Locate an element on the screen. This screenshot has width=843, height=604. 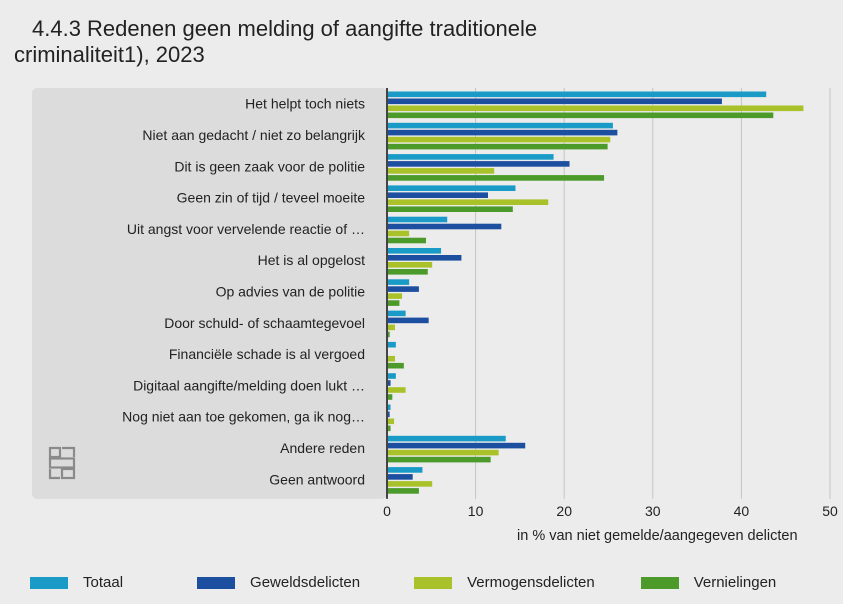
cbs-logo-icon is located at coordinates (62, 463).